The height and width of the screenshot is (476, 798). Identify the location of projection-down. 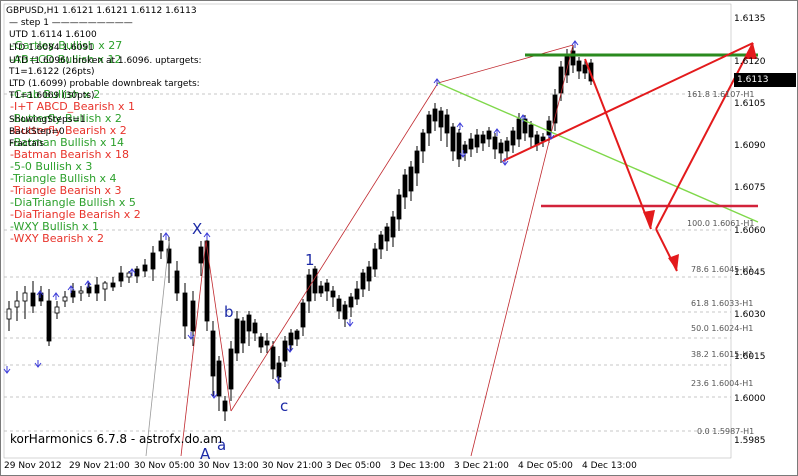
(618, 144).